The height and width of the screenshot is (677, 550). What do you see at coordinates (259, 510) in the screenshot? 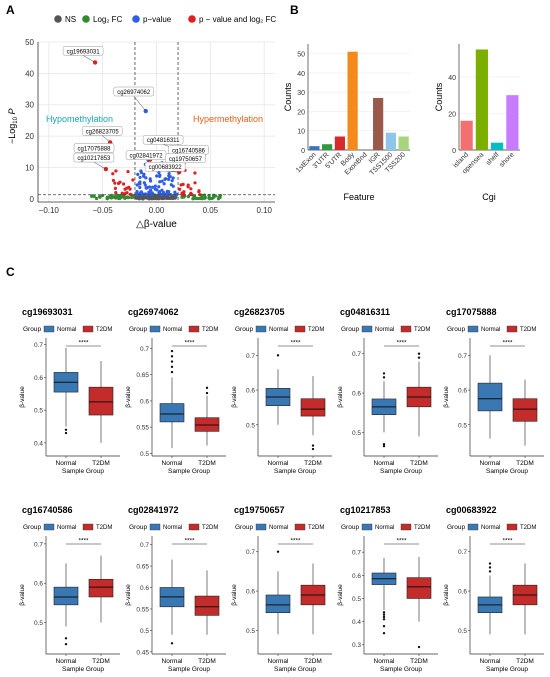
I see `boxplot-title: cg19750657` at bounding box center [259, 510].